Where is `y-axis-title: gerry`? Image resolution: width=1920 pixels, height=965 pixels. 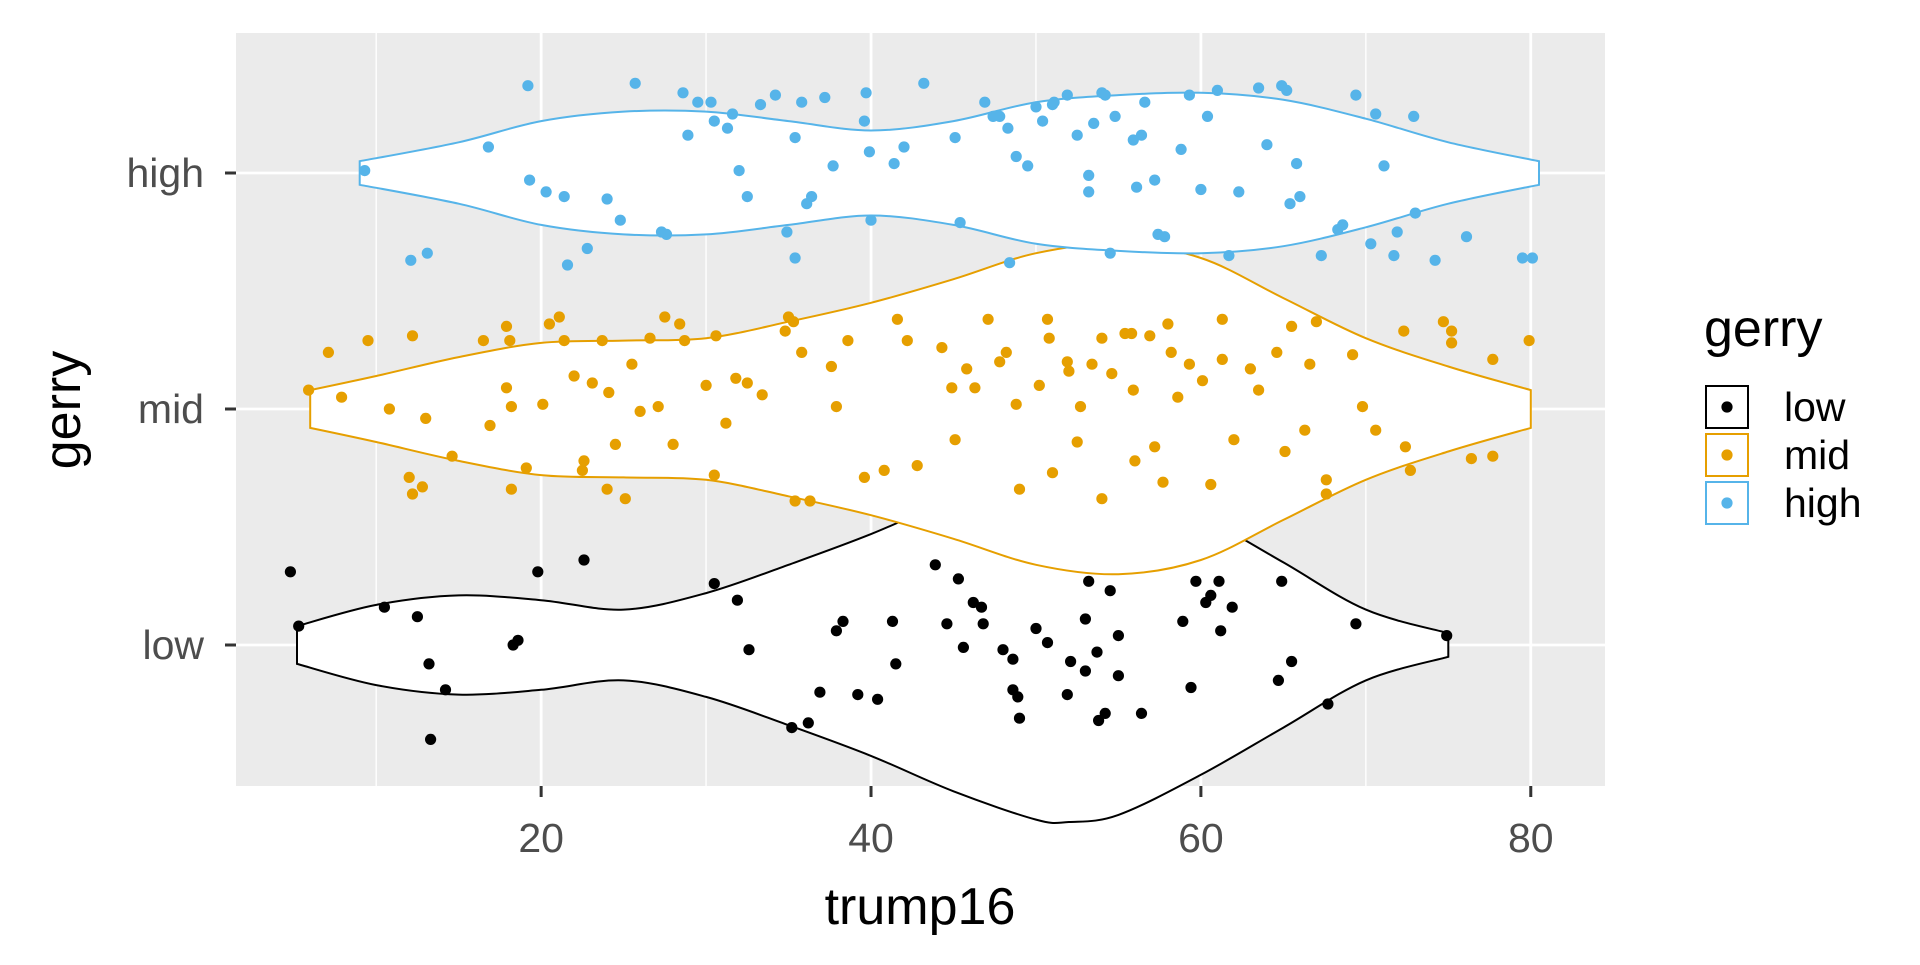 y-axis-title: gerry is located at coordinates (63, 410).